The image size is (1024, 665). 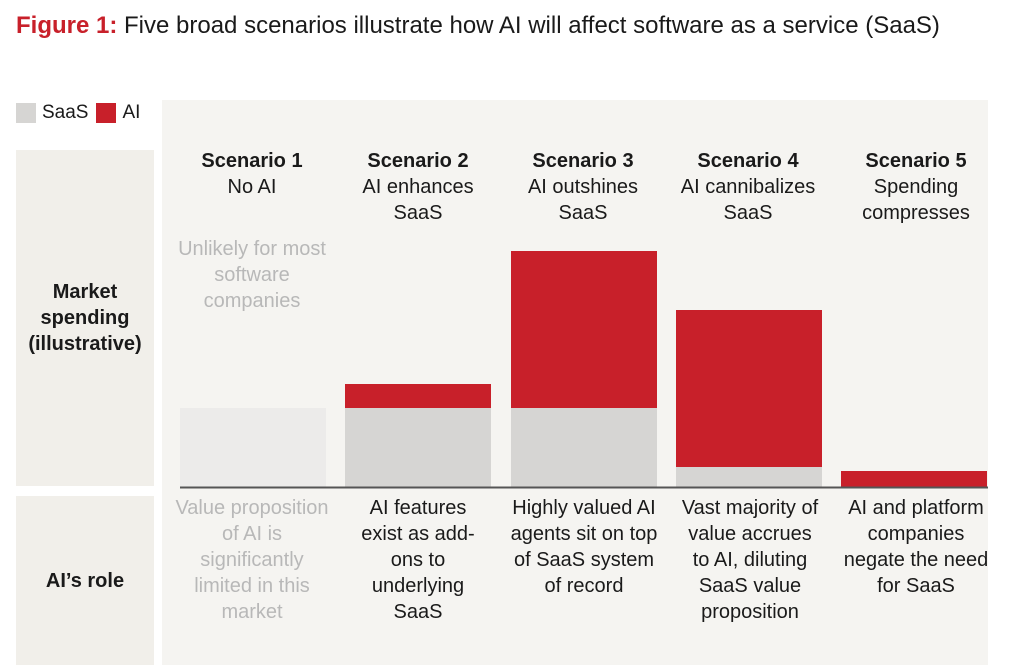 What do you see at coordinates (252, 161) in the screenshot?
I see `scenario-1-name: Scenario 1` at bounding box center [252, 161].